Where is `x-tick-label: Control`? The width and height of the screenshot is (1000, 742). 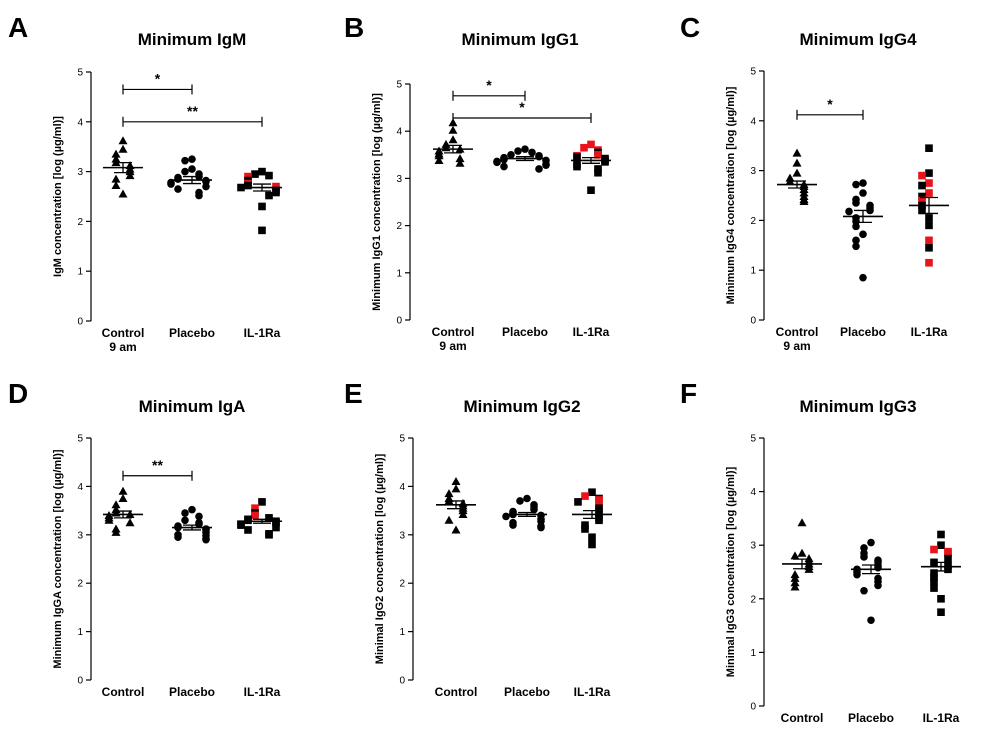 x-tick-label: Control is located at coordinates (123, 692).